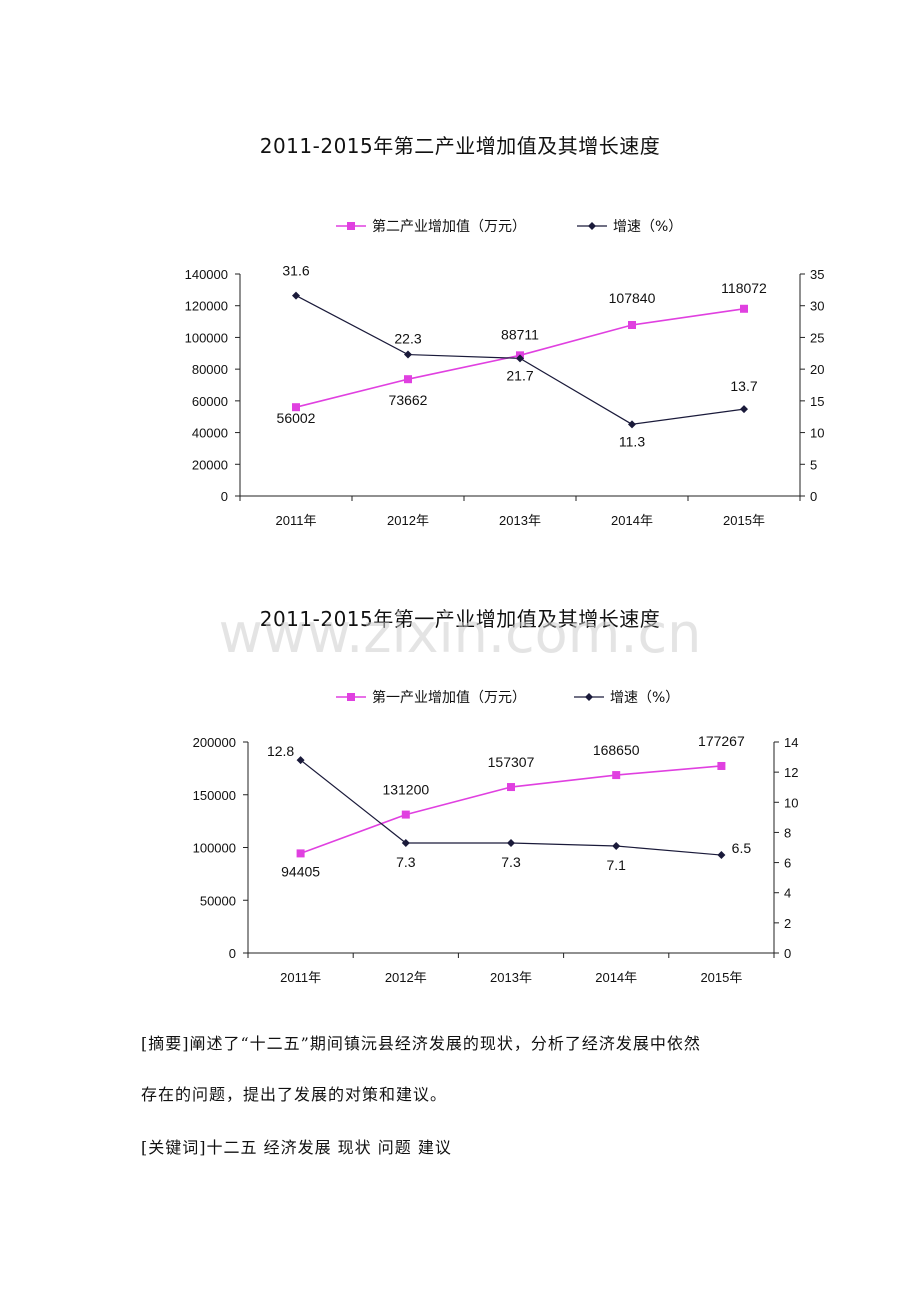 The width and height of the screenshot is (920, 1302). I want to click on c2-legend-growth-marker, so click(589, 697).